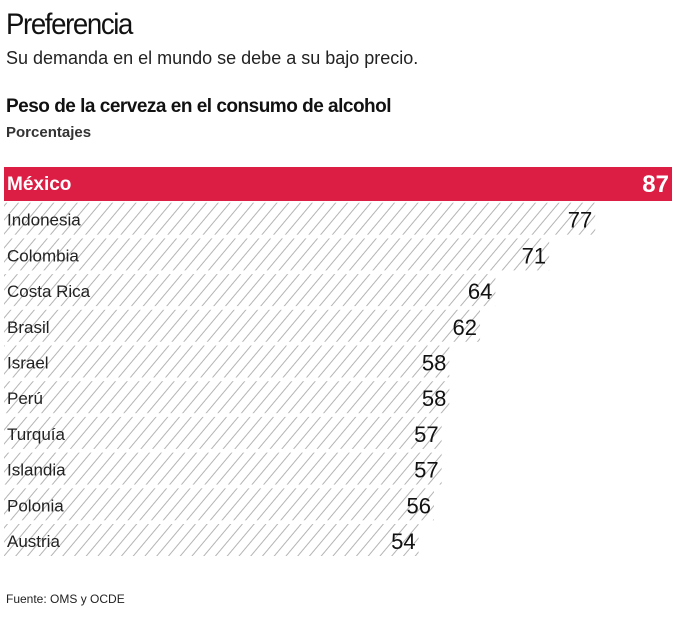  I want to click on bar-méxico, so click(338, 184).